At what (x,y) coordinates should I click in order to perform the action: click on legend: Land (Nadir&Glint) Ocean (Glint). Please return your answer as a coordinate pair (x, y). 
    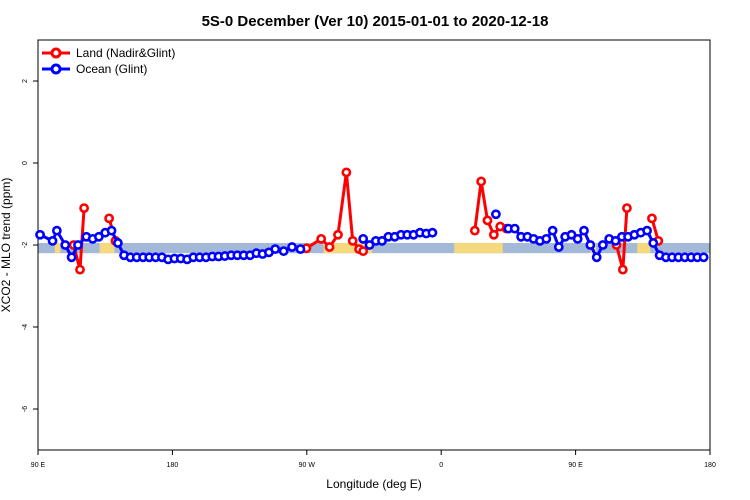
    Looking at the image, I should click on (108, 61).